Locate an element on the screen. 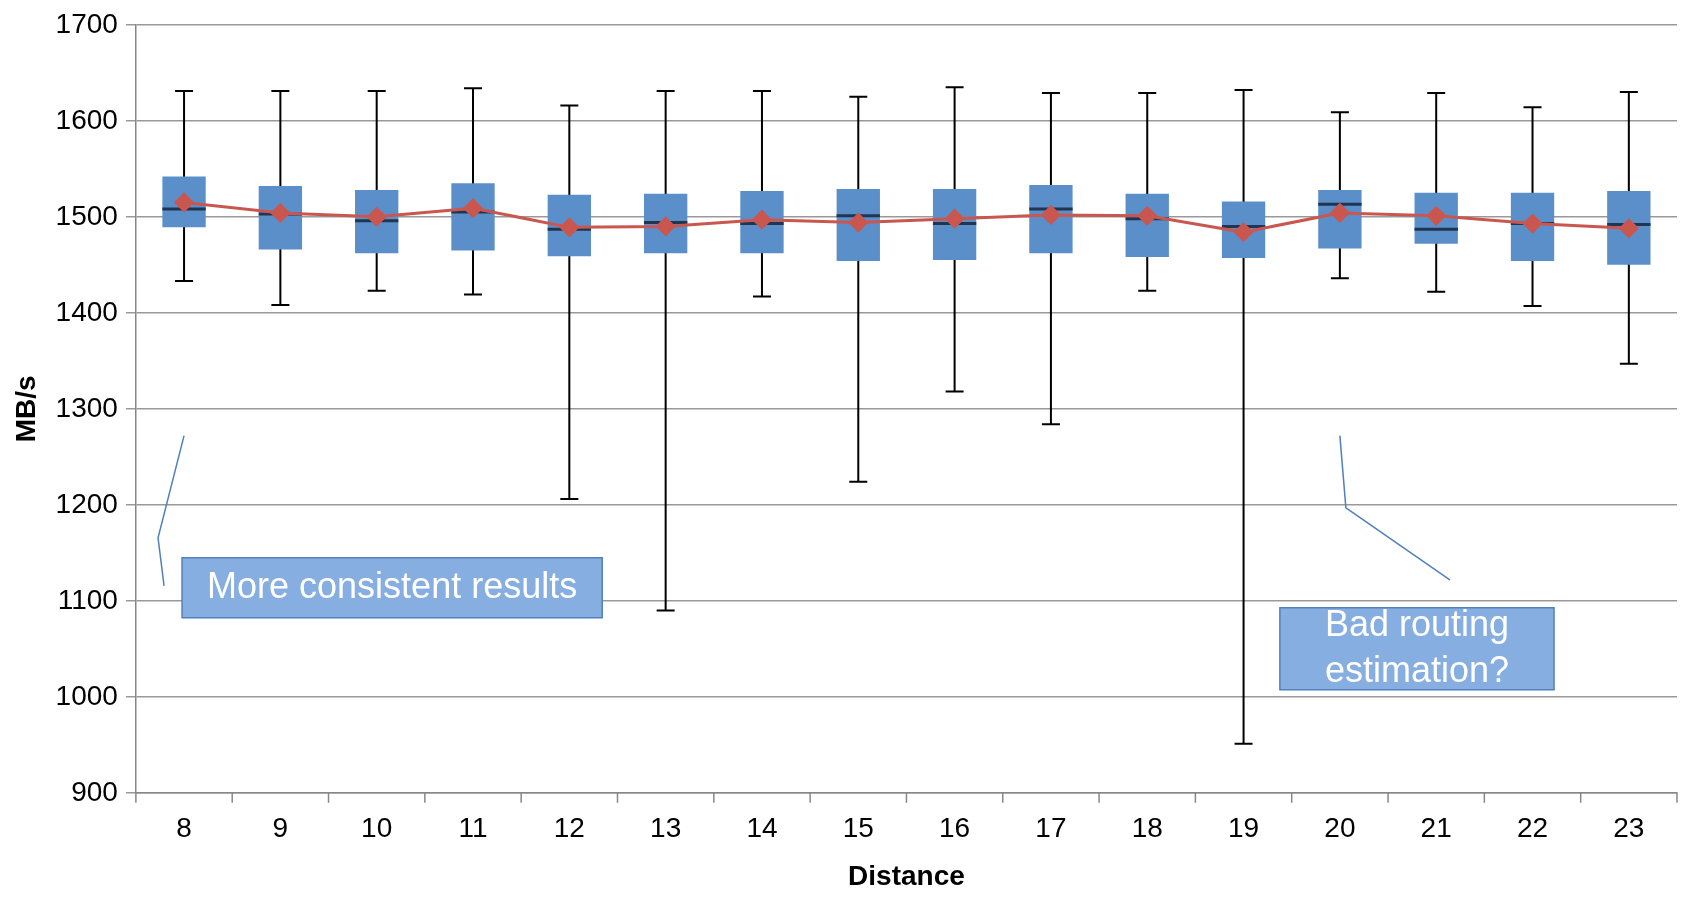  y-tick-label: 1000 is located at coordinates (86, 695).